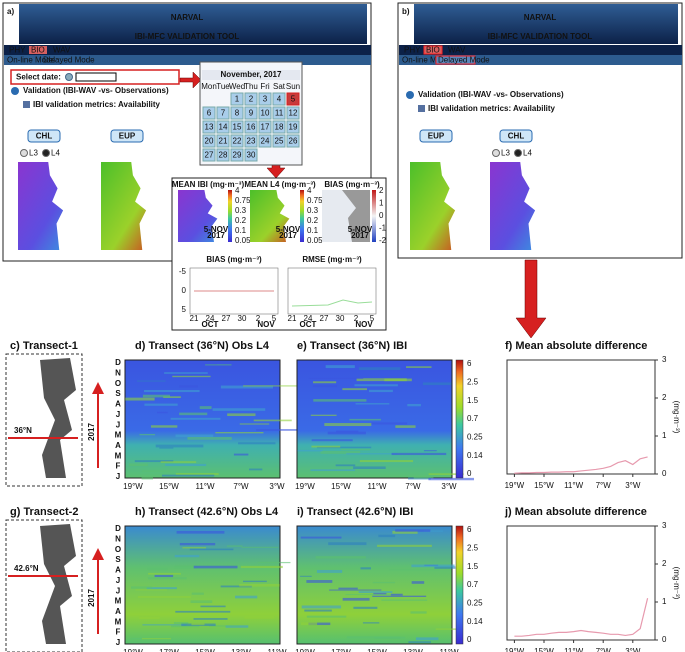 The image size is (685, 652). Describe the element at coordinates (69, 60) in the screenshot. I see `mode-tab: Delayed Mode` at that location.